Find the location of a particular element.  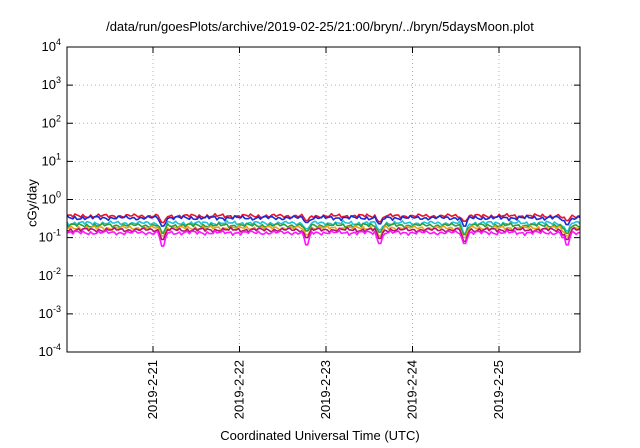

x-tick-label: 2019-2-23 is located at coordinates (325, 389).